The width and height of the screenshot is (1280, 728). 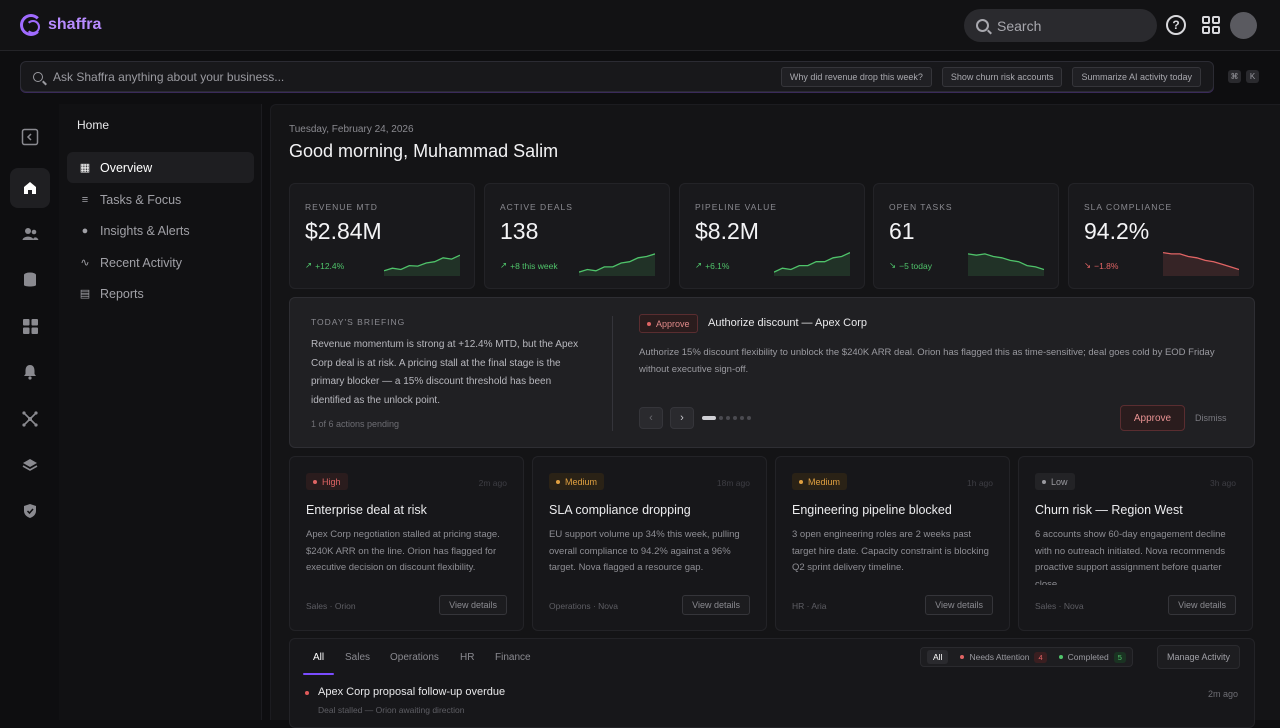 I want to click on kpi-value: $8.2M, so click(x=727, y=231).